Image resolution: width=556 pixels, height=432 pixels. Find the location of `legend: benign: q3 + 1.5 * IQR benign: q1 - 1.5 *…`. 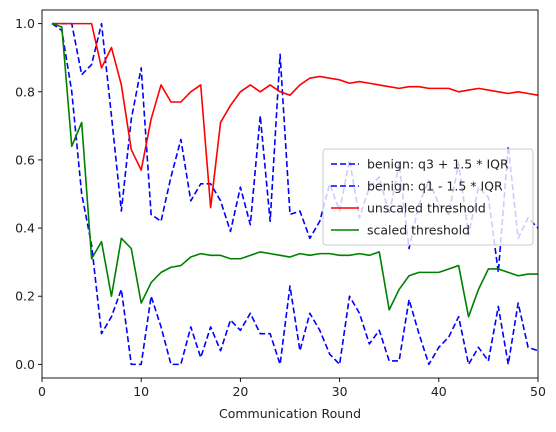

legend: benign: q3 + 1.5 * IQR benign: q1 - 1.5 *… is located at coordinates (428, 197).